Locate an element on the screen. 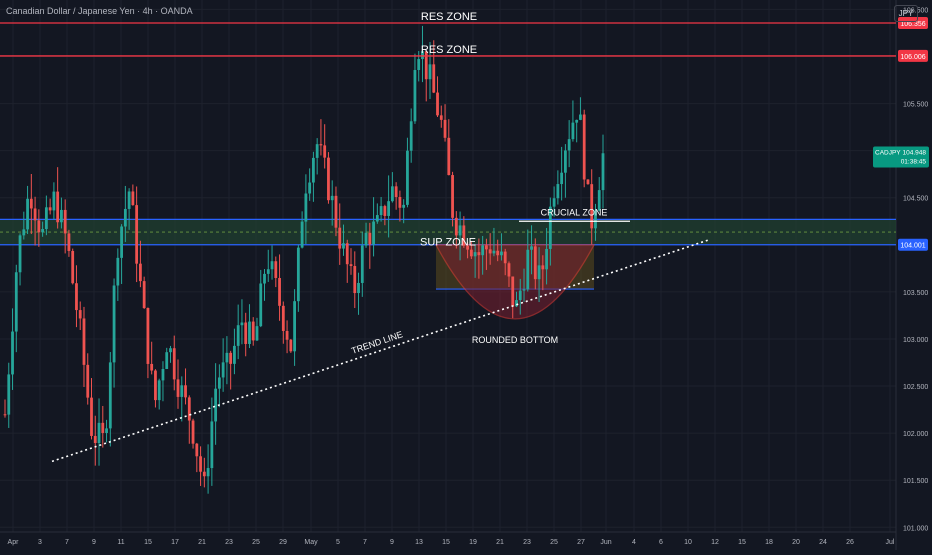 The width and height of the screenshot is (932, 555). x-tick-label: 12 is located at coordinates (715, 542).